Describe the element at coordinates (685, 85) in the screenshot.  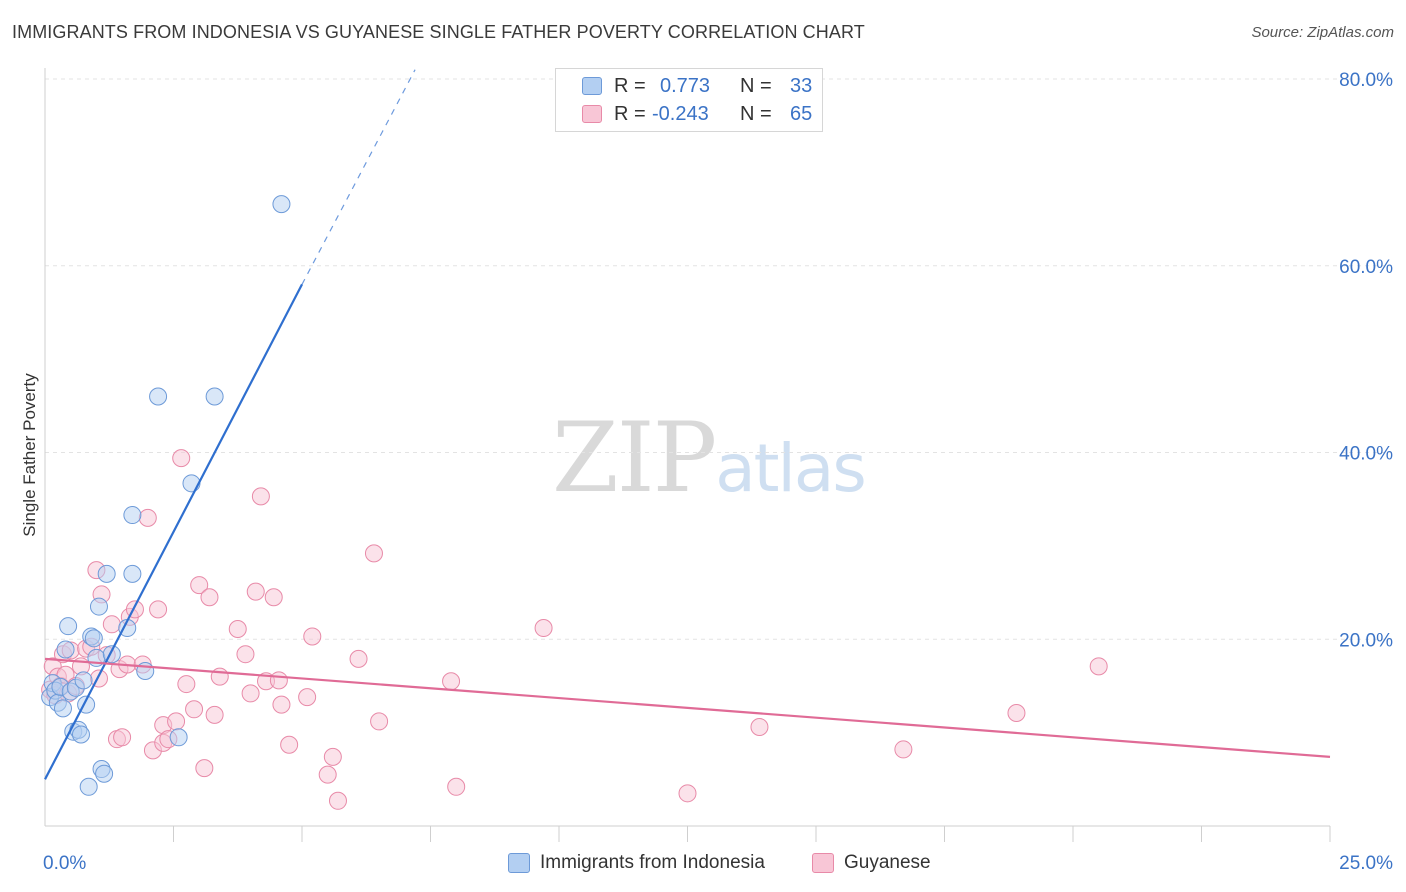
I see `legend-r-value: 0.773` at that location.